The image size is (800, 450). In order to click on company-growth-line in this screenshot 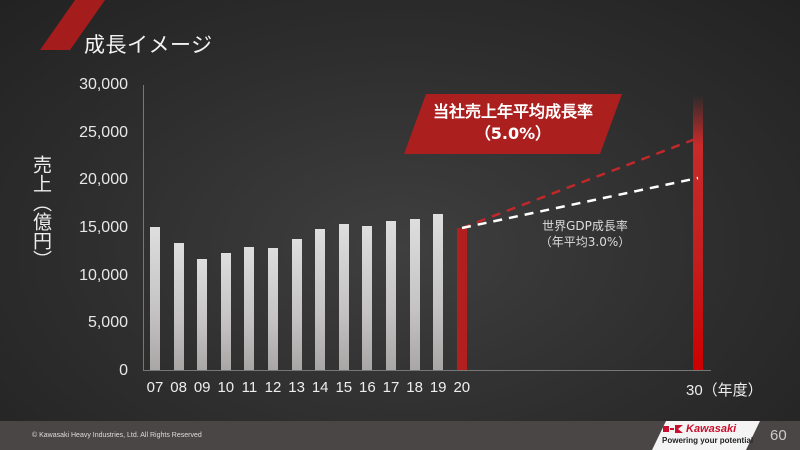, I will do `click(580, 183)`.